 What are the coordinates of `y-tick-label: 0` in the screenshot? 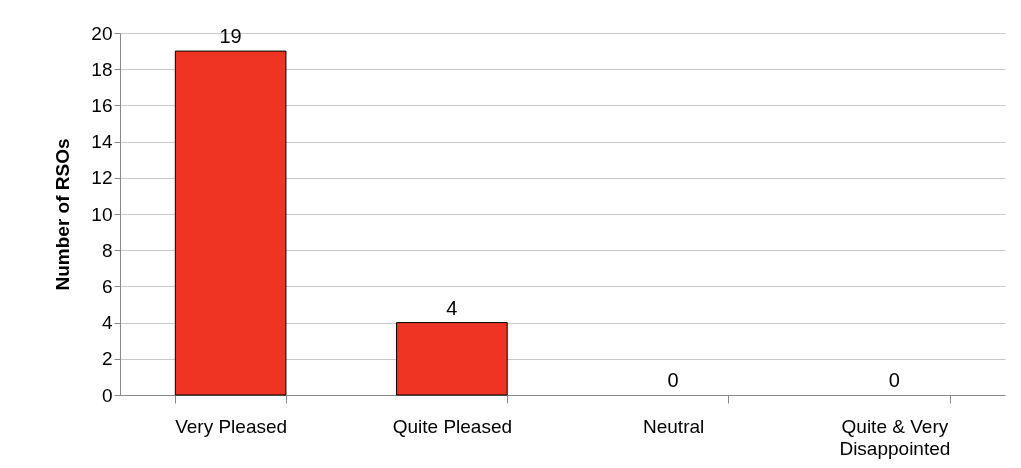 It's located at (107, 395).